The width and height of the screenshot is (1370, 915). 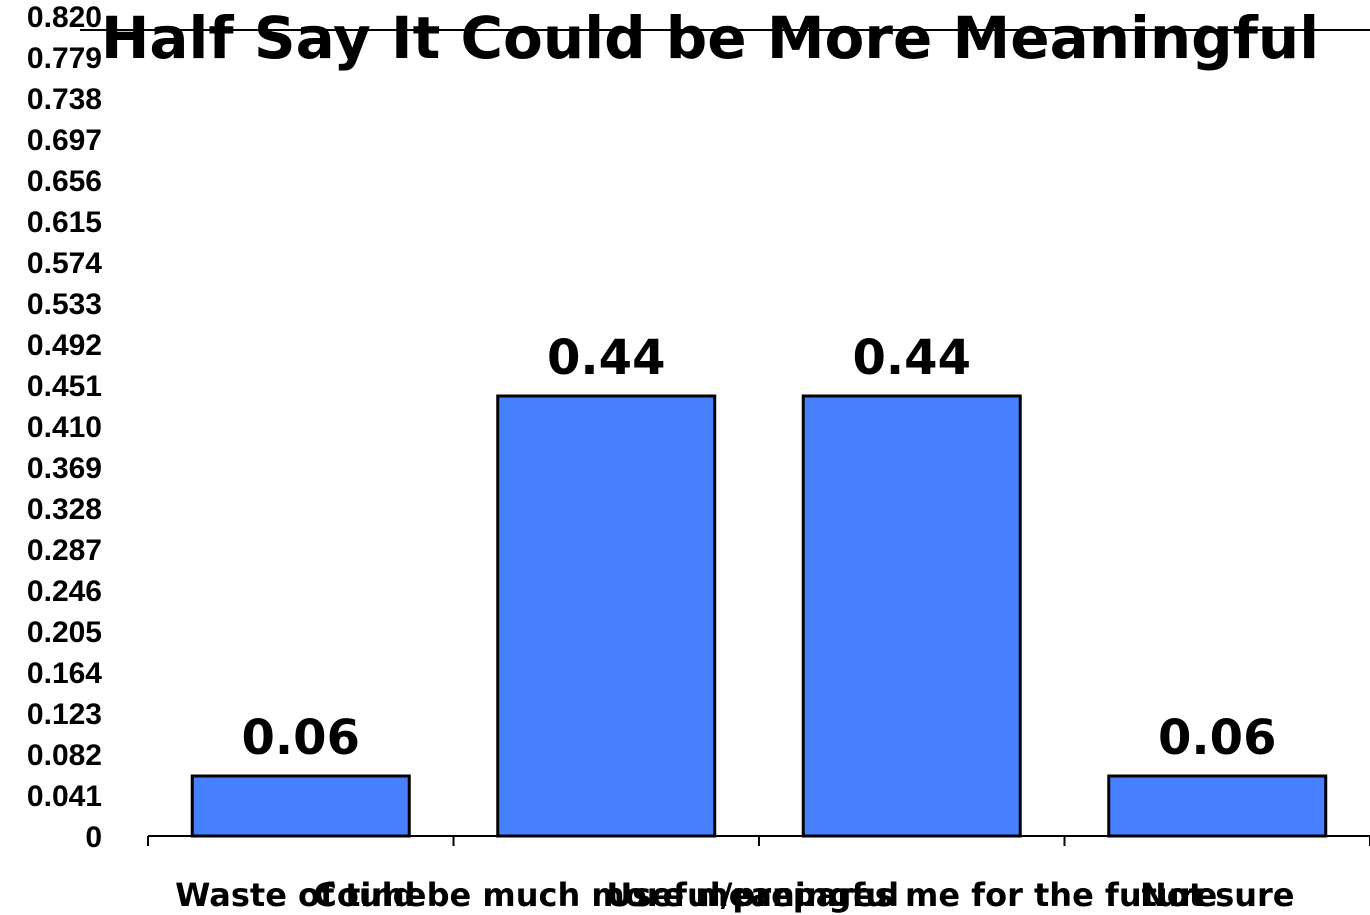 I want to click on y-tick-label: 0.779, so click(x=64, y=58).